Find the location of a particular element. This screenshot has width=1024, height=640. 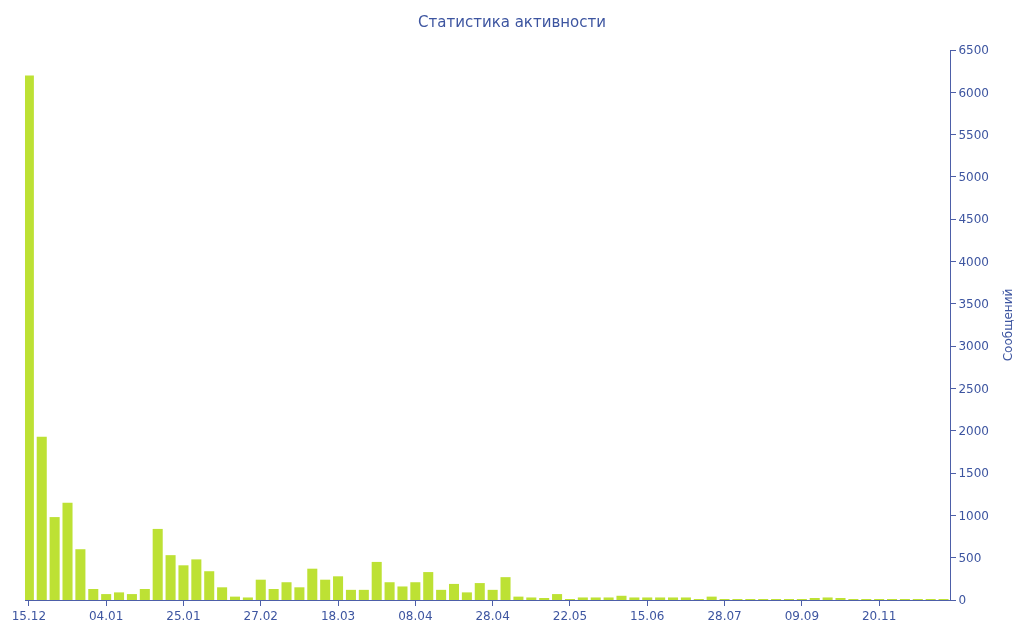

x-tick-label: 22.05 is located at coordinates (570, 616).